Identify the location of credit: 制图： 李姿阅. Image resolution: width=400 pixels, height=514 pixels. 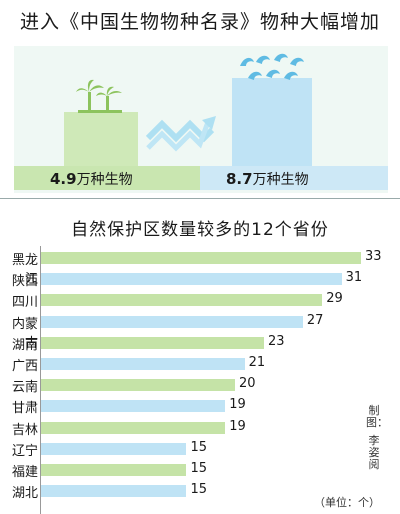
(377, 437).